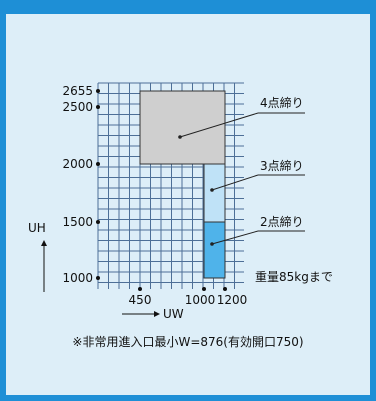 This screenshot has width=376, height=401. What do you see at coordinates (232, 300) in the screenshot?
I see `x-tick-1200: 1200` at bounding box center [232, 300].